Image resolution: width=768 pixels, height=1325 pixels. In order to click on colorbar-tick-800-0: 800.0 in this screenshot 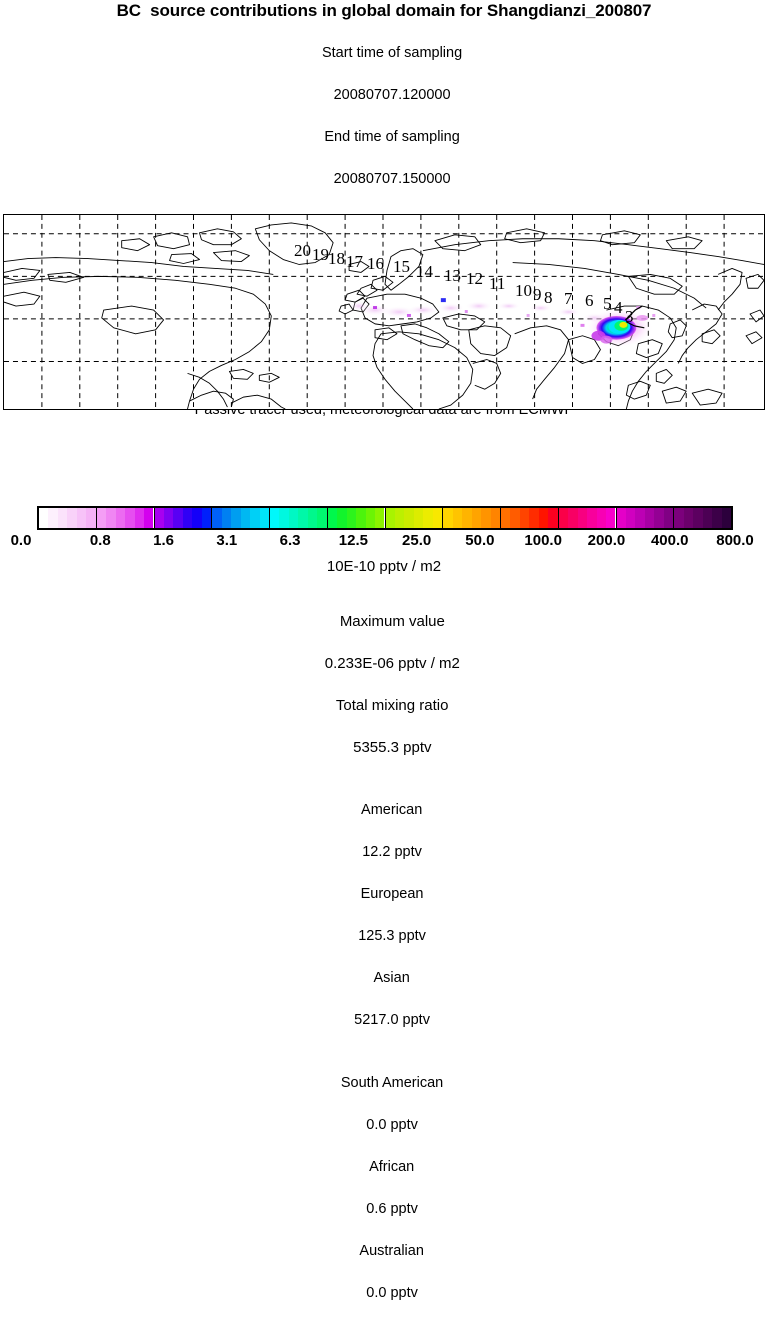, I will do `click(735, 540)`.